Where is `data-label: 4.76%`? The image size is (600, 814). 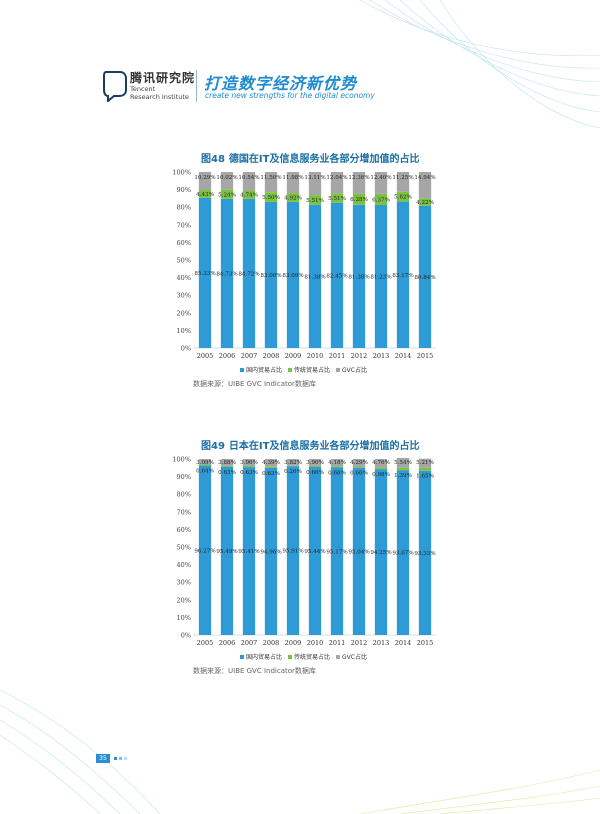 data-label: 4.76% is located at coordinates (381, 463).